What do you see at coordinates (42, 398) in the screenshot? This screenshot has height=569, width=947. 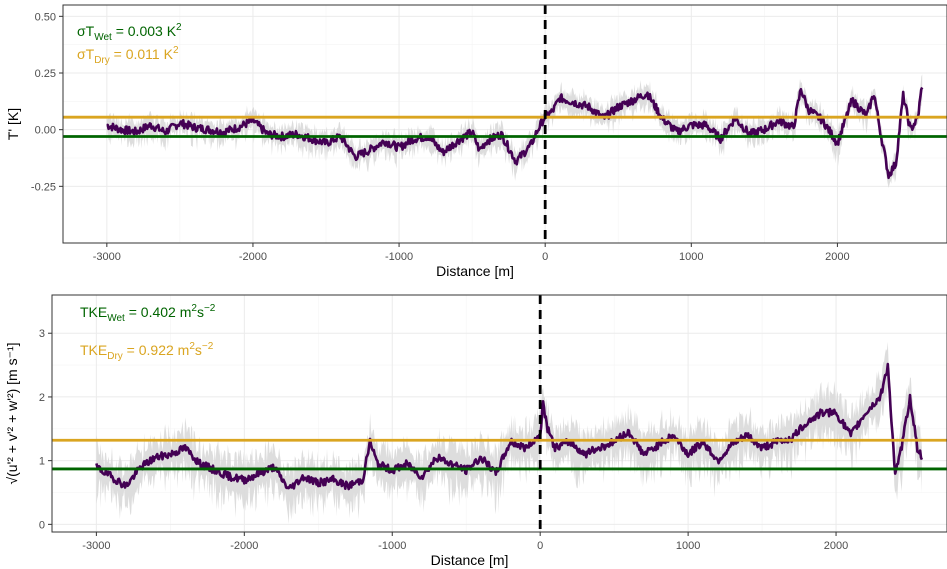 I see `y-tick-label: 2` at bounding box center [42, 398].